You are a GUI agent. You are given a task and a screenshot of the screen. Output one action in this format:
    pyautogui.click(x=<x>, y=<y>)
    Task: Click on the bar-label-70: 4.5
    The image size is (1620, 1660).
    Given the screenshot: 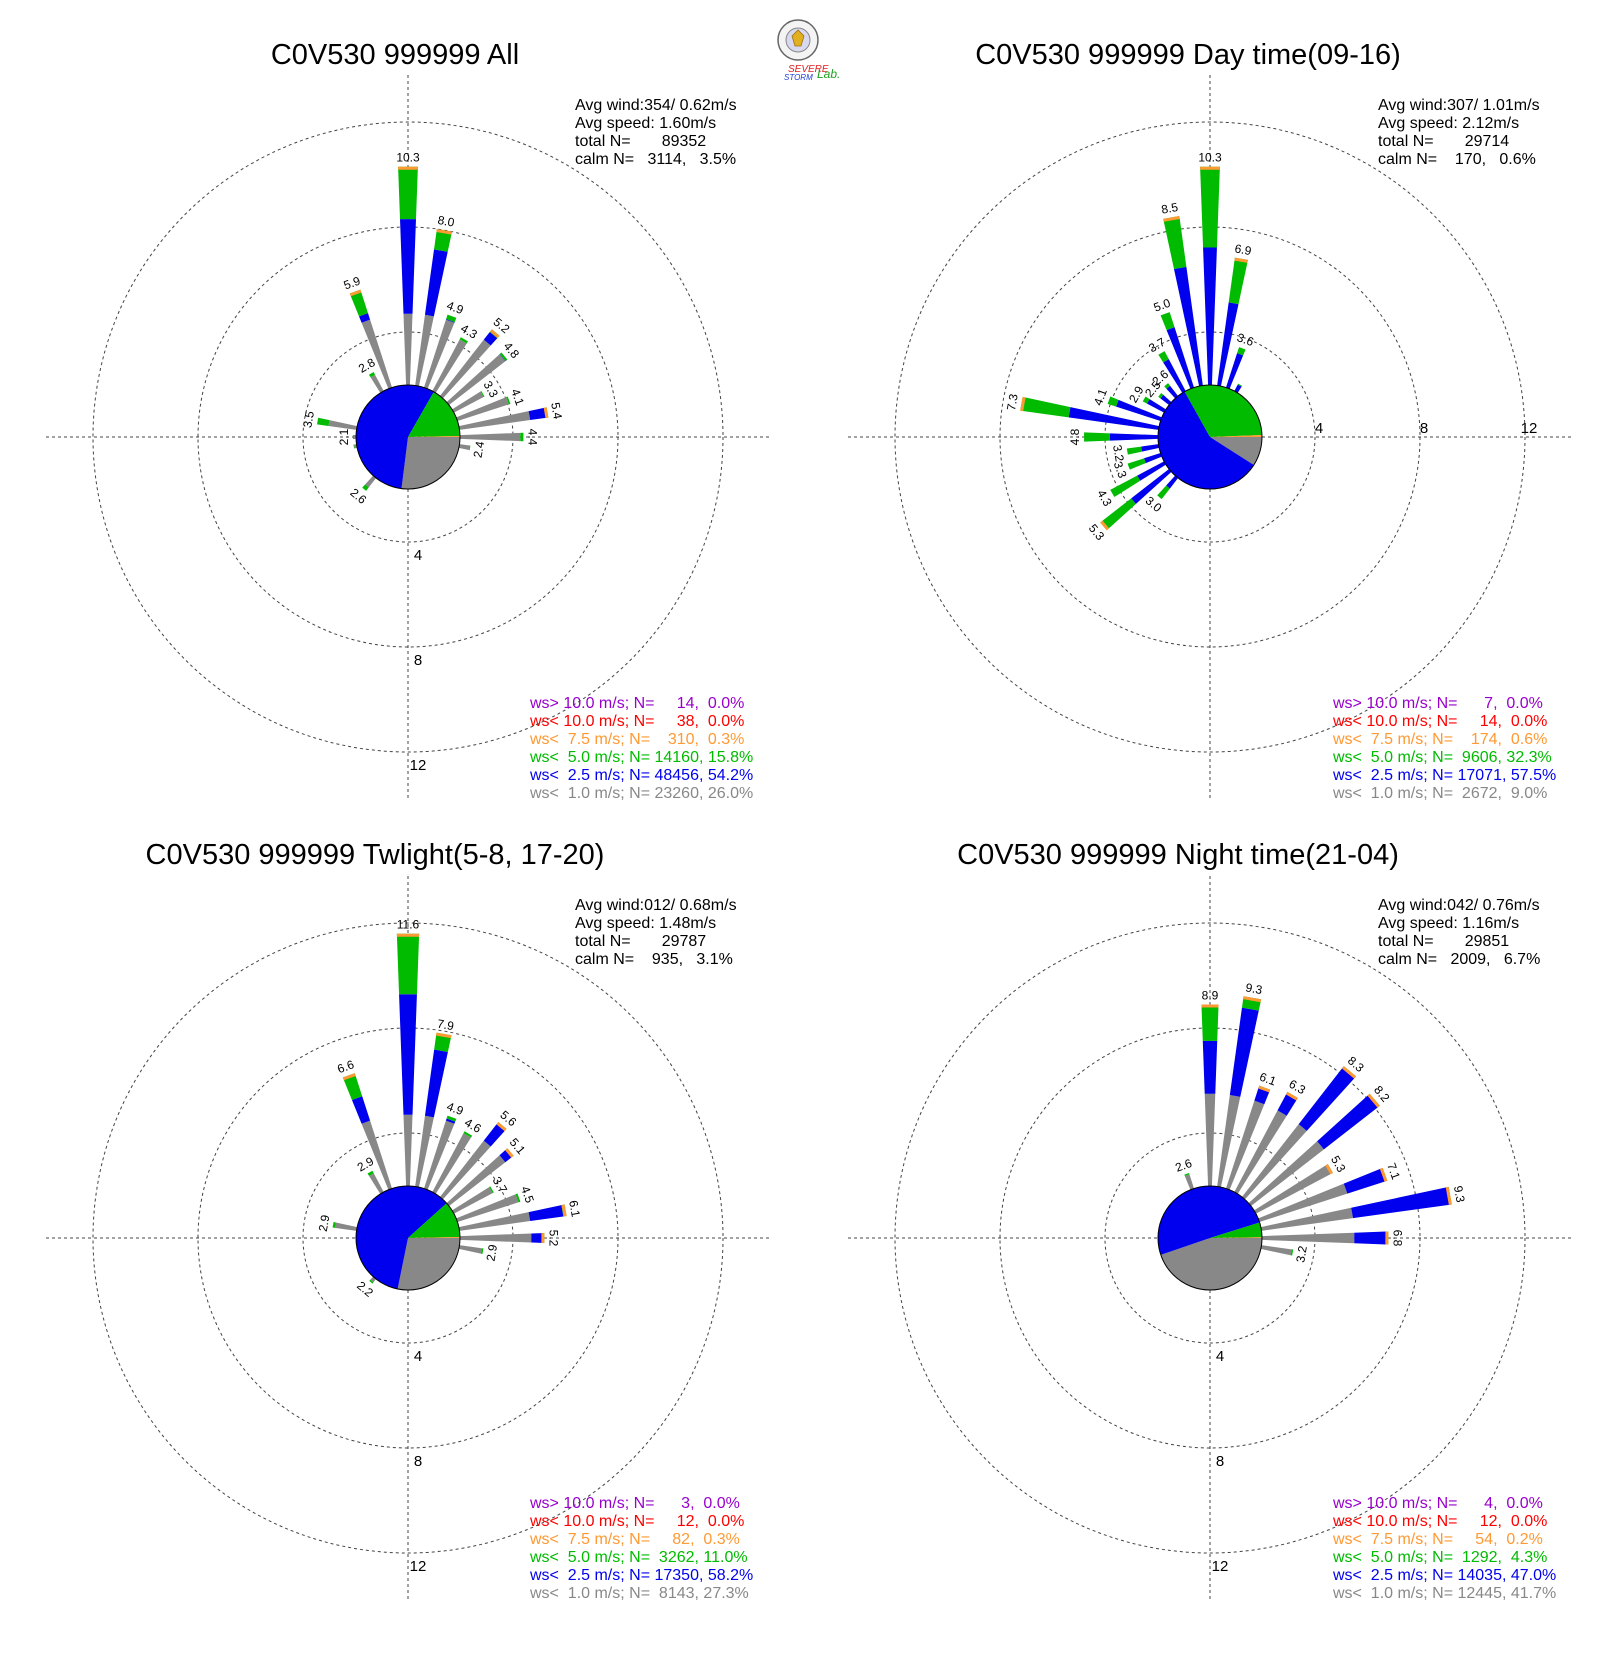 What is the action you would take?
    pyautogui.click(x=527, y=1194)
    